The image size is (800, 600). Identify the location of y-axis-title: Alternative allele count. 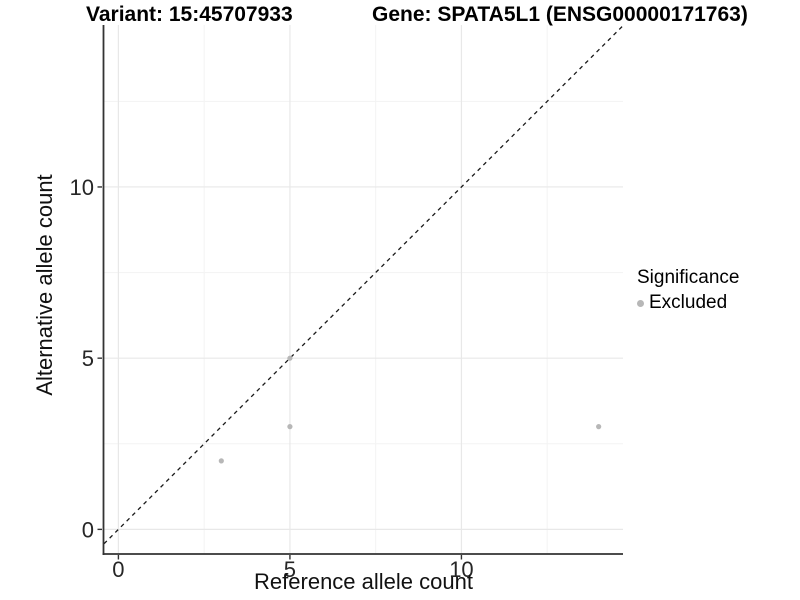
(44, 285).